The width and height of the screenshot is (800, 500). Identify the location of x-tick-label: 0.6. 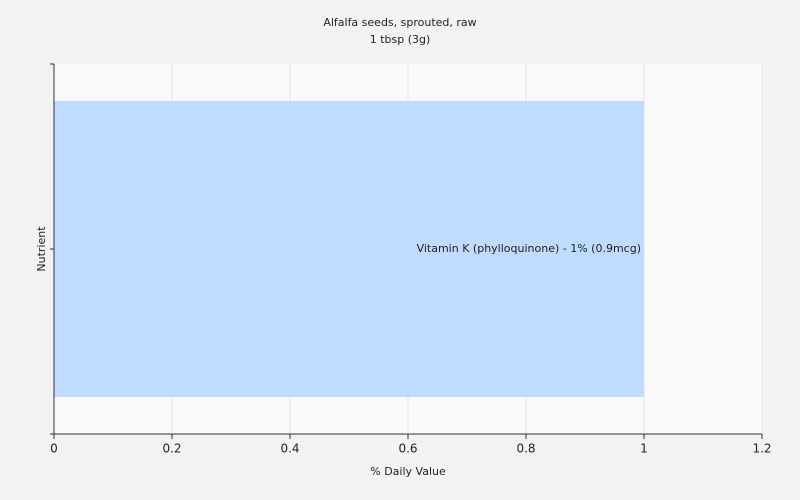
(407, 449).